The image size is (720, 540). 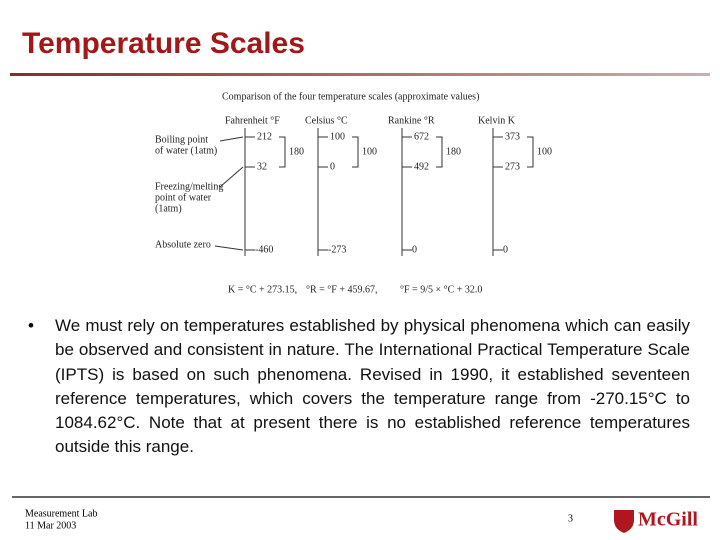 I want to click on point-label: point of water, so click(x=183, y=197).